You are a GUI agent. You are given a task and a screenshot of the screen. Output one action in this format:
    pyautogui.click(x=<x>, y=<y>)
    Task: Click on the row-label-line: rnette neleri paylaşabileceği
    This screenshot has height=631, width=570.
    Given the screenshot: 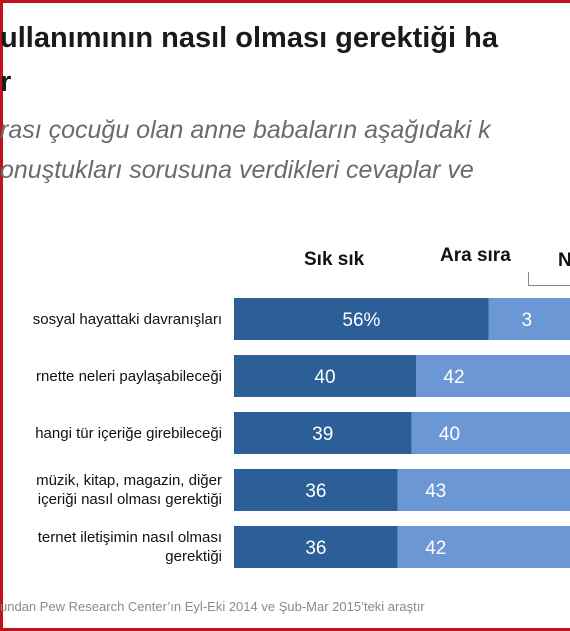 What is the action you would take?
    pyautogui.click(x=129, y=376)
    